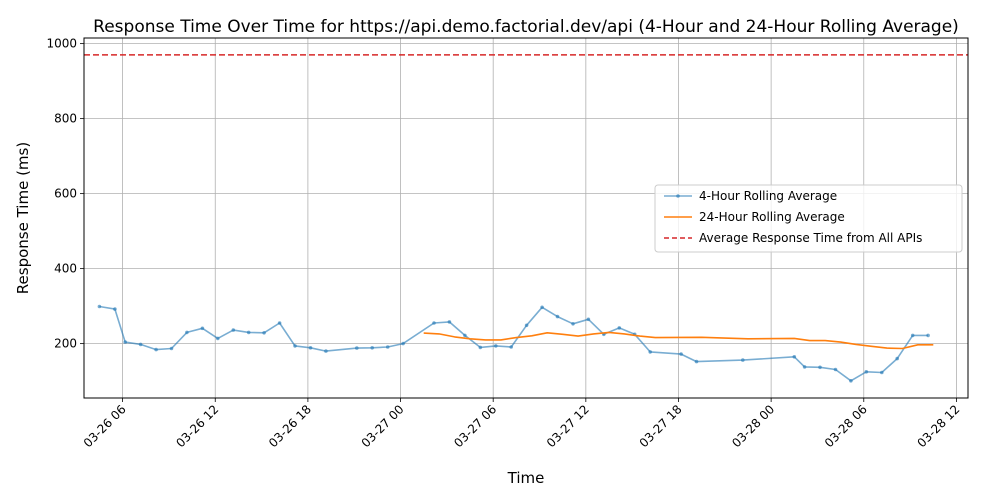  Describe the element at coordinates (65, 344) in the screenshot. I see `y-tick-label: 200` at that location.